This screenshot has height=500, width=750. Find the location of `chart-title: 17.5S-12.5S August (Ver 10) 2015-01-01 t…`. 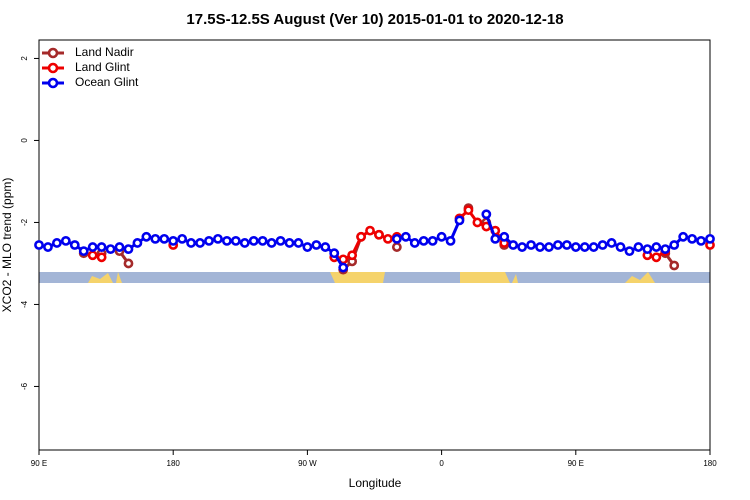

chart-title: 17.5S-12.5S August (Ver 10) 2015-01-01 t… is located at coordinates (374, 19).